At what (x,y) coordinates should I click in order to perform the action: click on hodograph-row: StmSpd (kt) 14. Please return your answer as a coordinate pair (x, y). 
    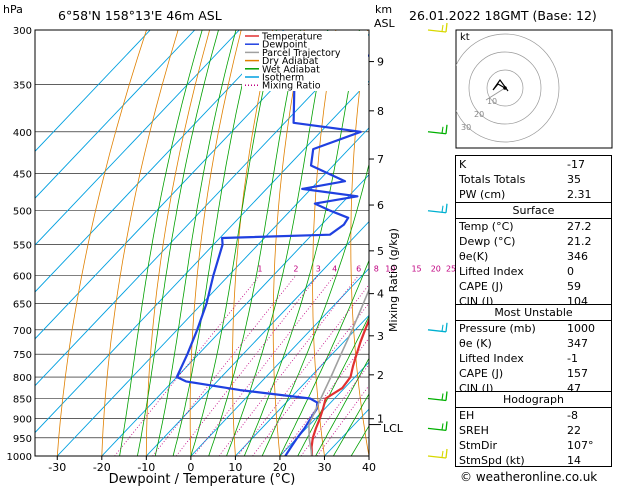
    Looking at the image, I should click on (533, 460).